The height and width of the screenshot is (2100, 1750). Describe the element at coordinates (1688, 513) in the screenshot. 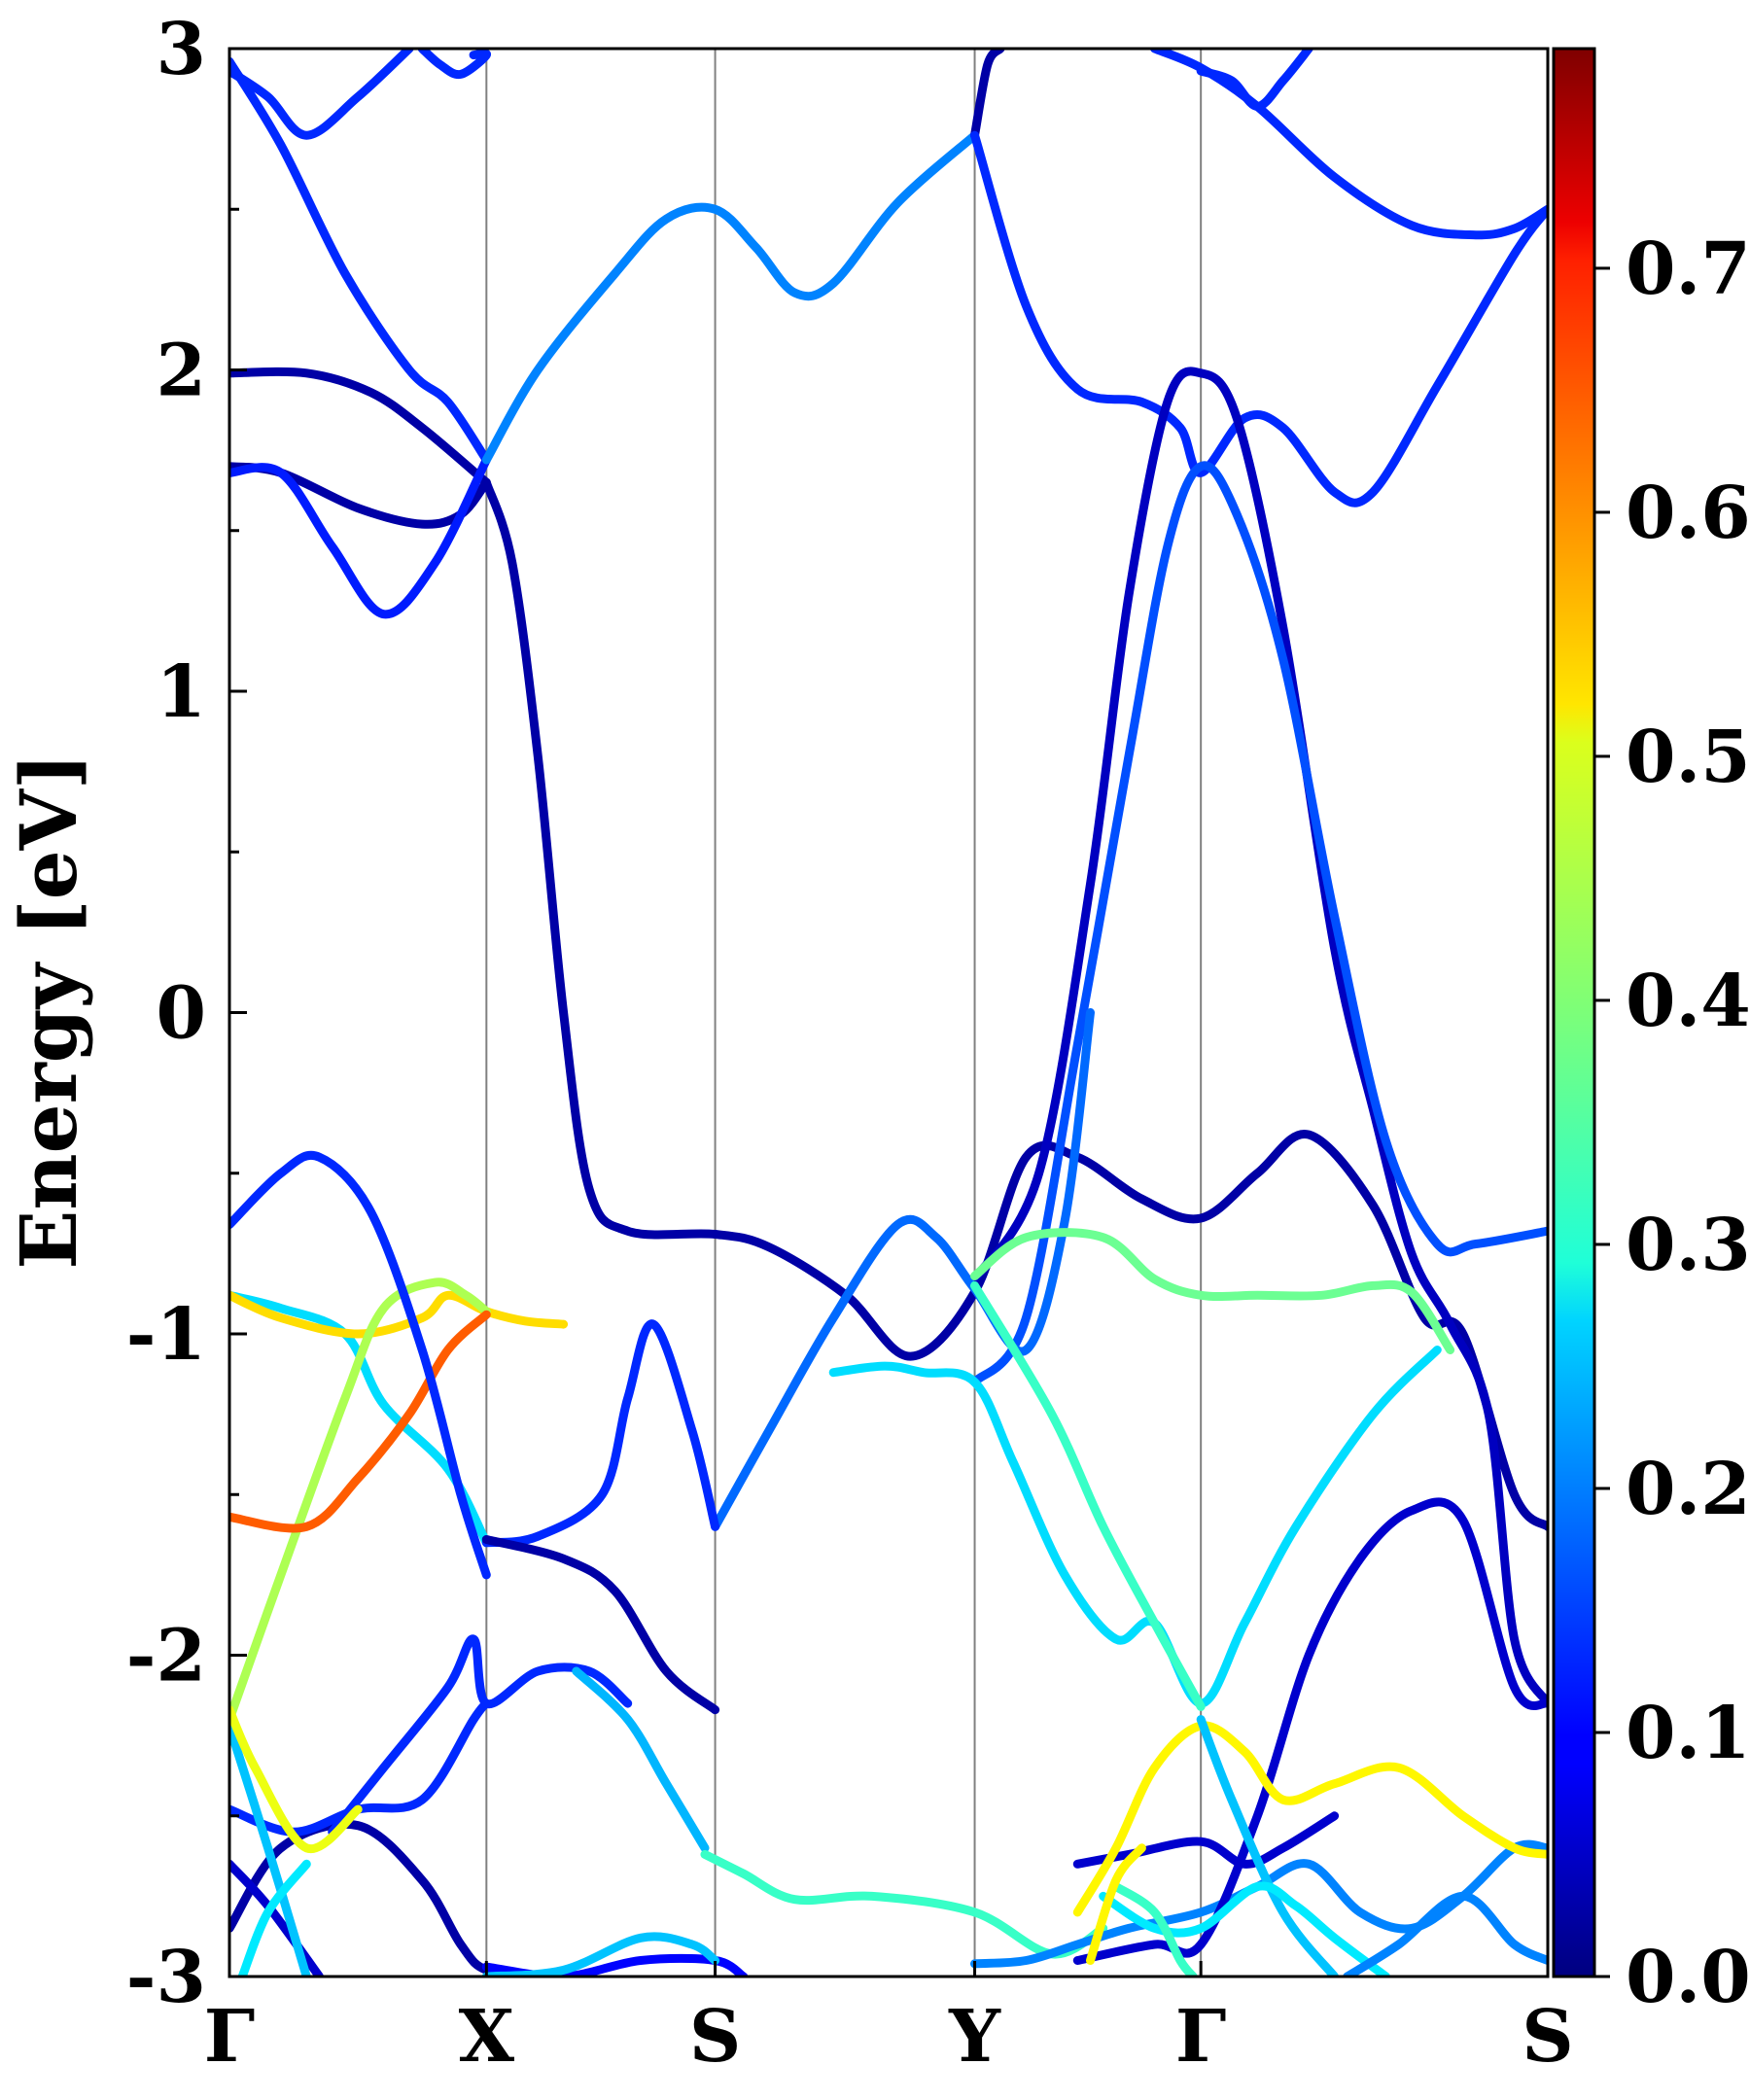

I see `colorbar-tick-label: 0.6` at that location.